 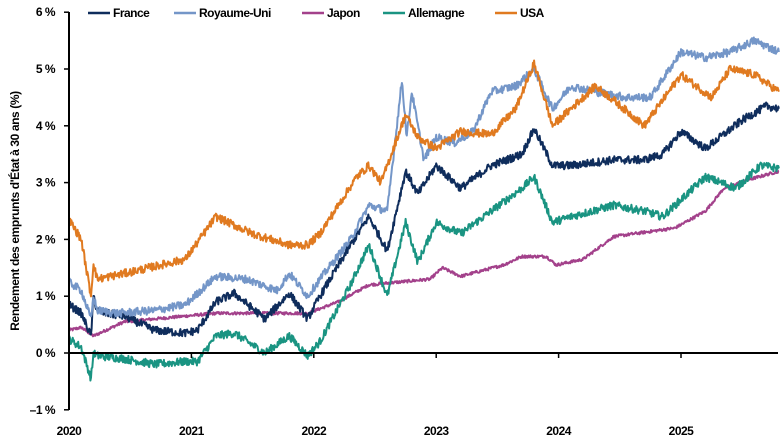 I want to click on y-tick-label: 0 %, so click(x=46, y=353).